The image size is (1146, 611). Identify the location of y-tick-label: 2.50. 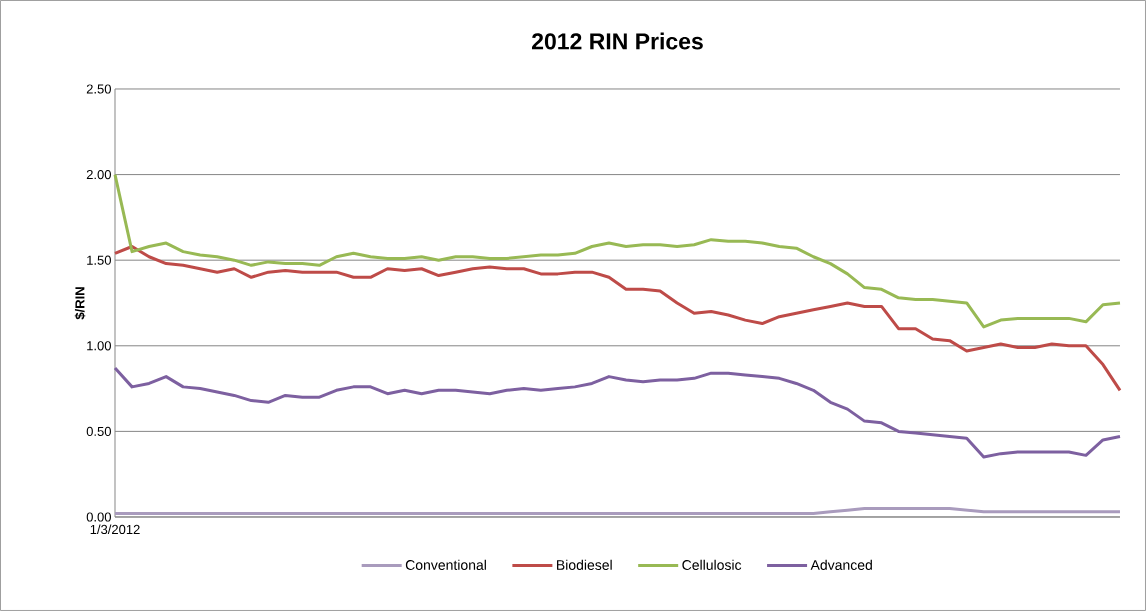
(98, 89).